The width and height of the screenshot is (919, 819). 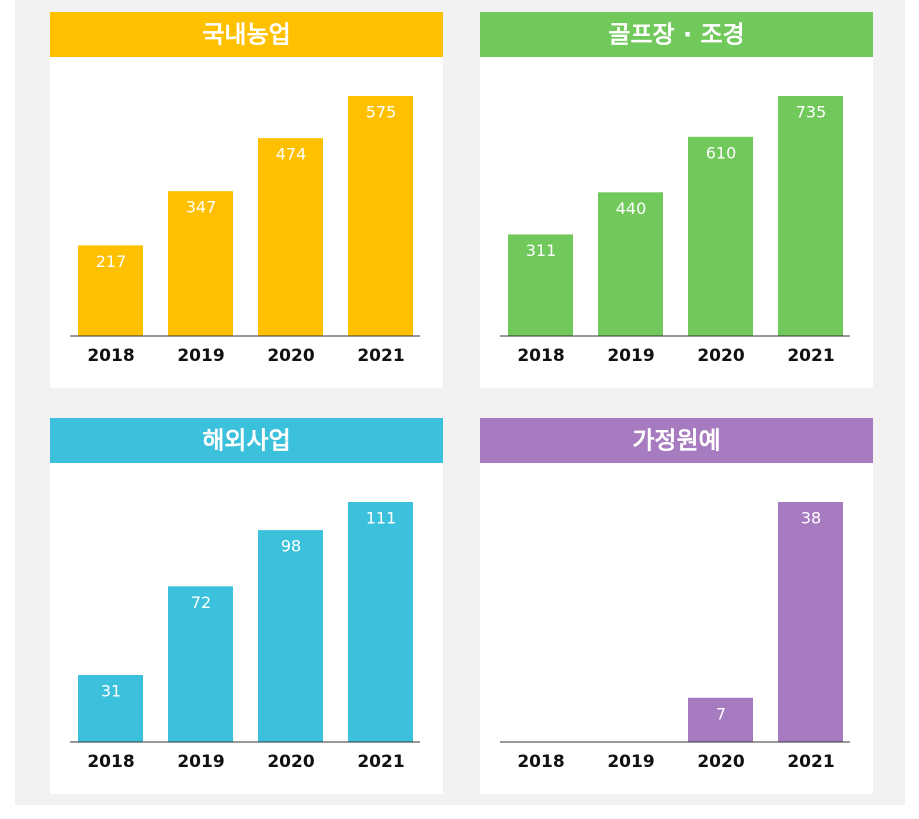 What do you see at coordinates (811, 112) in the screenshot?
I see `value-label: 735` at bounding box center [811, 112].